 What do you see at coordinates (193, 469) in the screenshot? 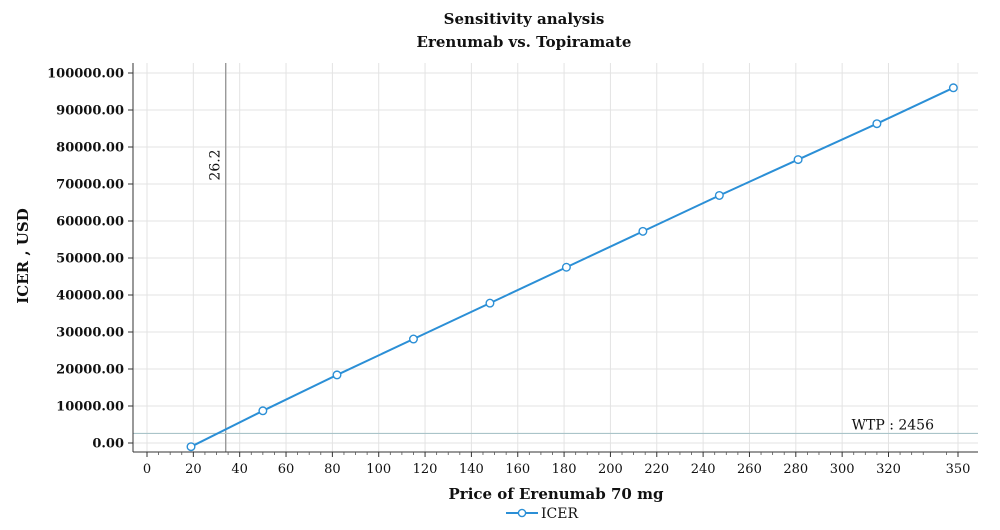
I see `x-tick-label: 20` at bounding box center [193, 469].